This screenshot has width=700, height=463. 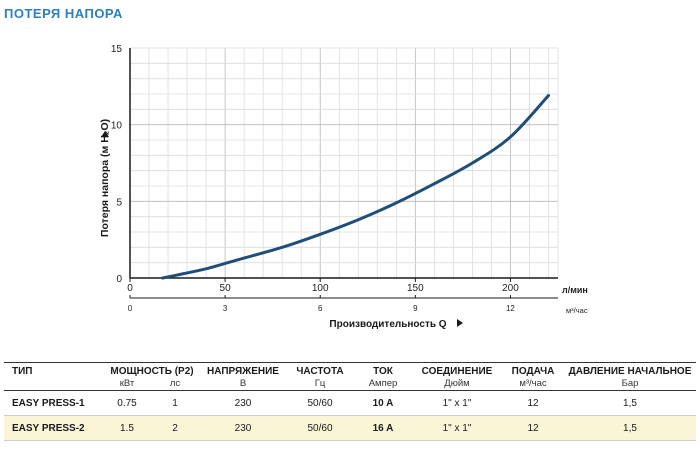 What do you see at coordinates (383, 428) in the screenshot?
I see `cell-current: 16 A` at bounding box center [383, 428].